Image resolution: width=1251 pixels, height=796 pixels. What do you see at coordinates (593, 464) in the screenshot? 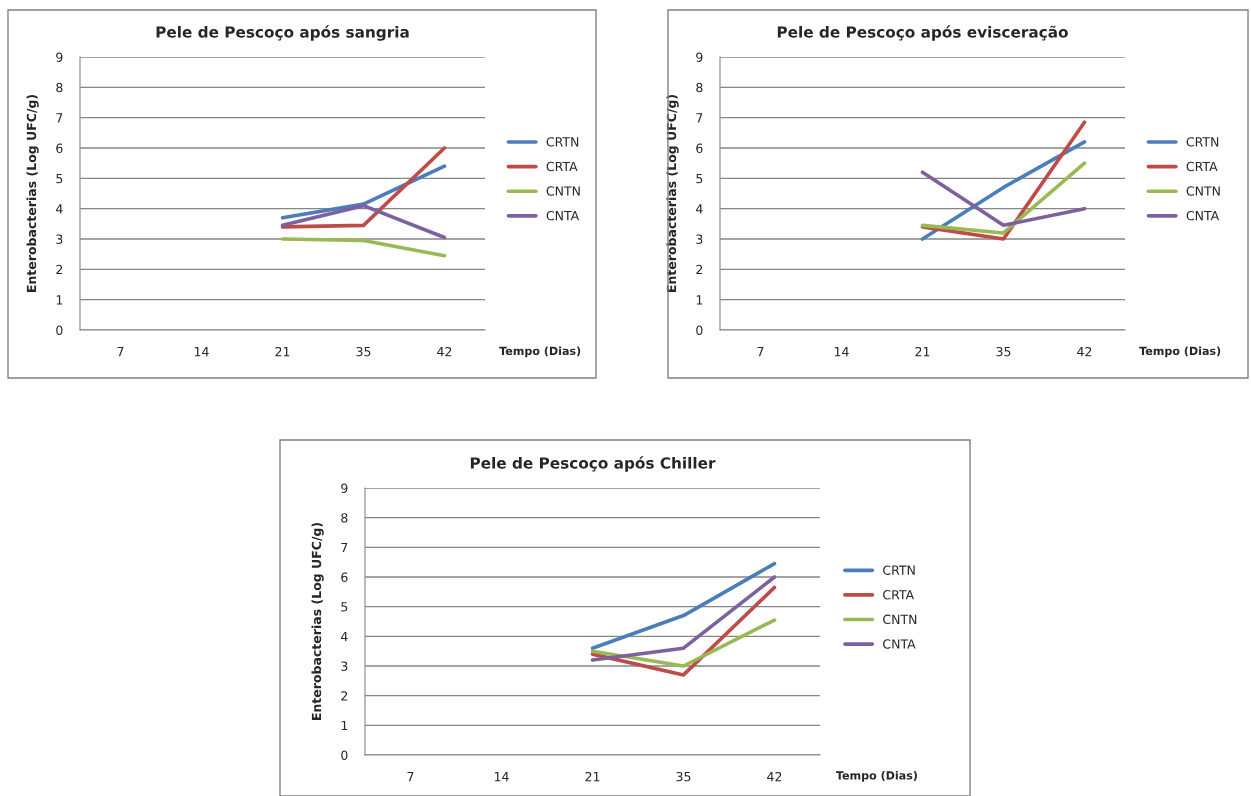
I see `chart-title: Pele de Pescoço após Chiller` at bounding box center [593, 464].